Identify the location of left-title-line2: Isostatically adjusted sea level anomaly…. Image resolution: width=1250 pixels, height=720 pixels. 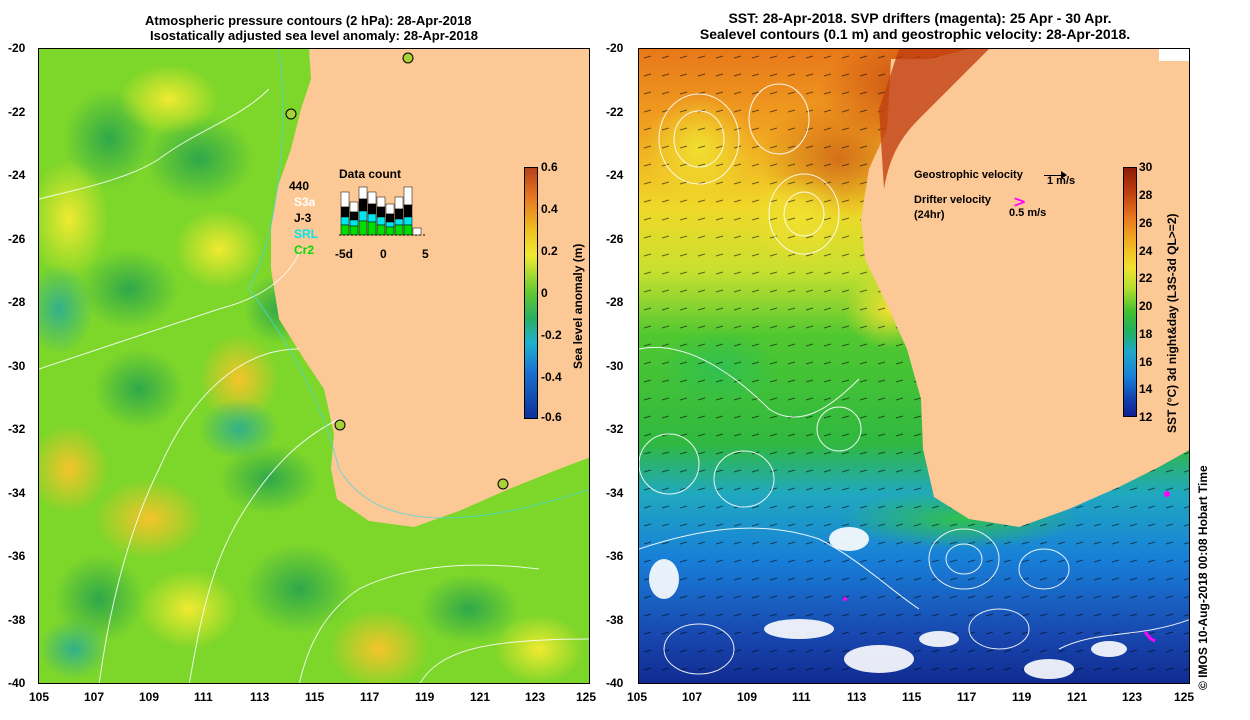
(314, 35).